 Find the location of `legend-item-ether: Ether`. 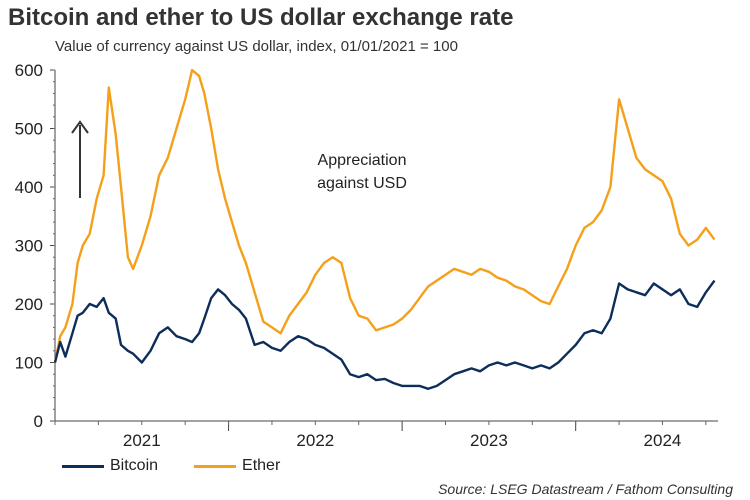

legend-item-ether: Ether is located at coordinates (237, 466).